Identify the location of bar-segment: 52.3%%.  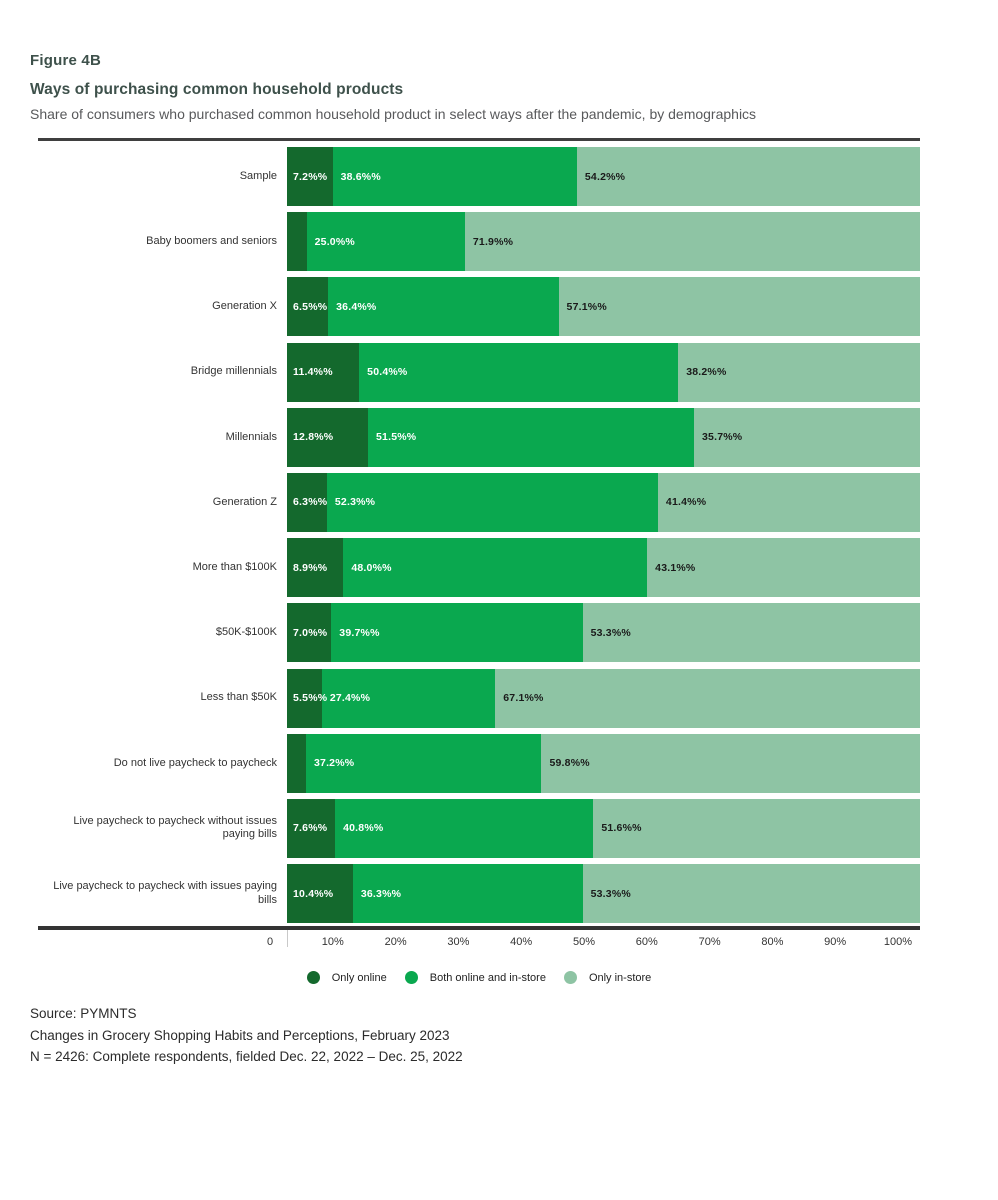
(492, 502).